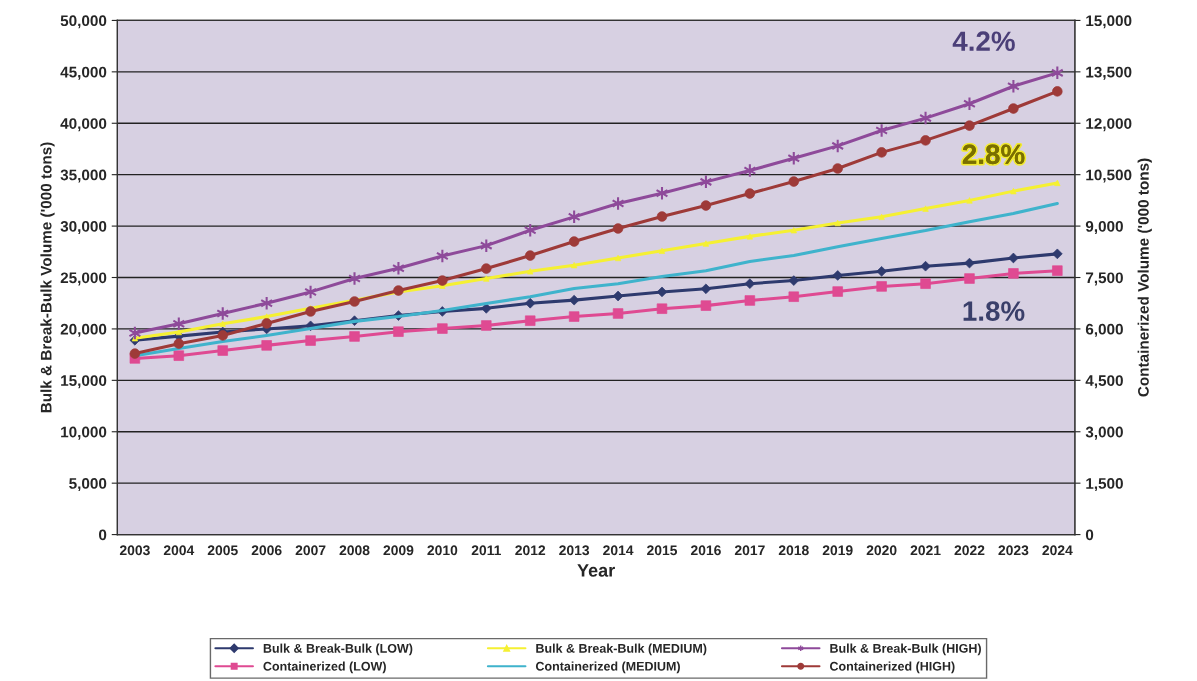 This screenshot has height=681, width=1197. What do you see at coordinates (1109, 125) in the screenshot?
I see `y2-tick-label: 12,000` at bounding box center [1109, 125].